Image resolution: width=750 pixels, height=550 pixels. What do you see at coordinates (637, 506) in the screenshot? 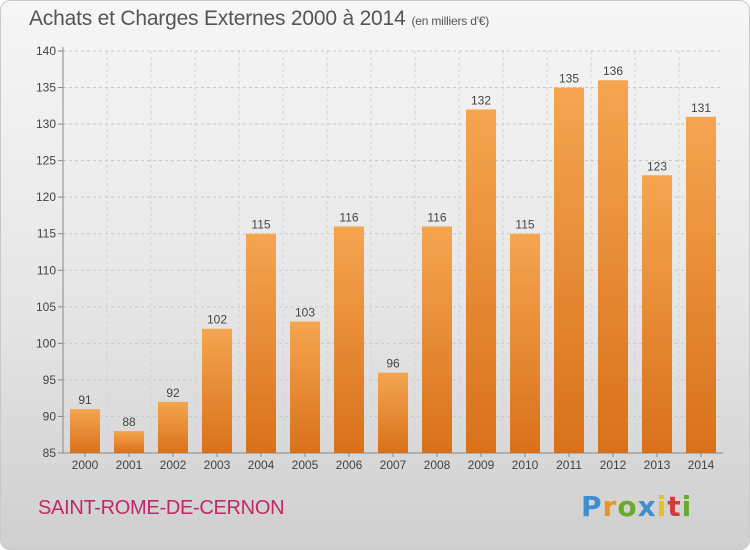
I see `proxiti-logo: Proxiti` at bounding box center [637, 506].